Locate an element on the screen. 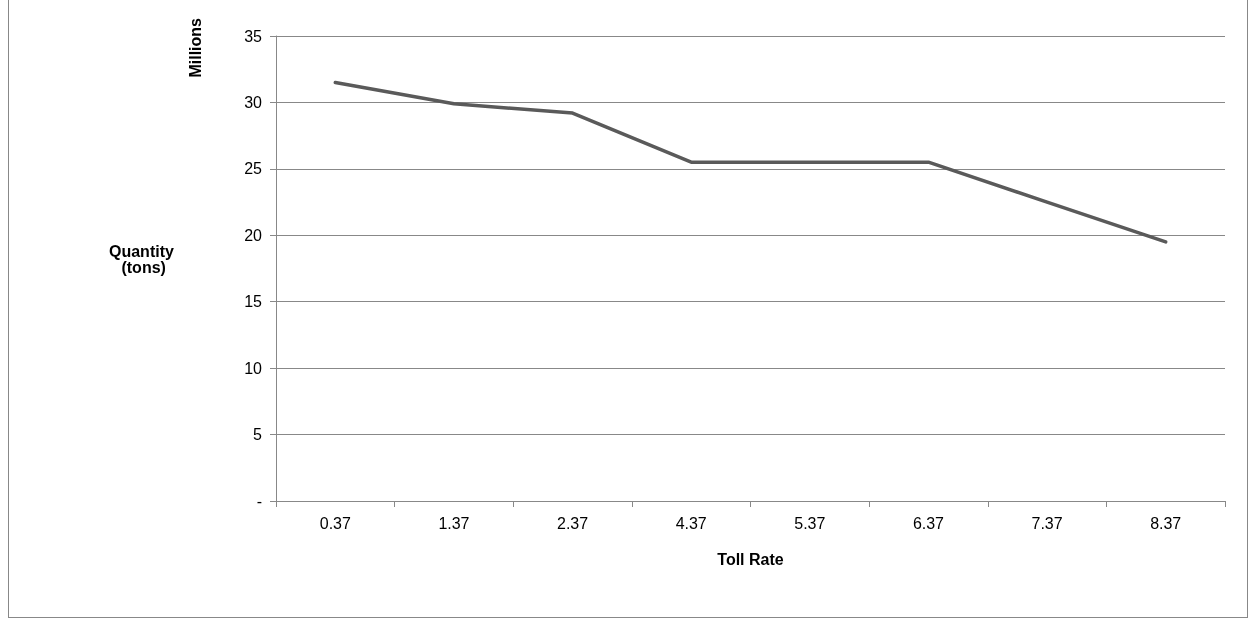  text: Millions is located at coordinates (195, 47).